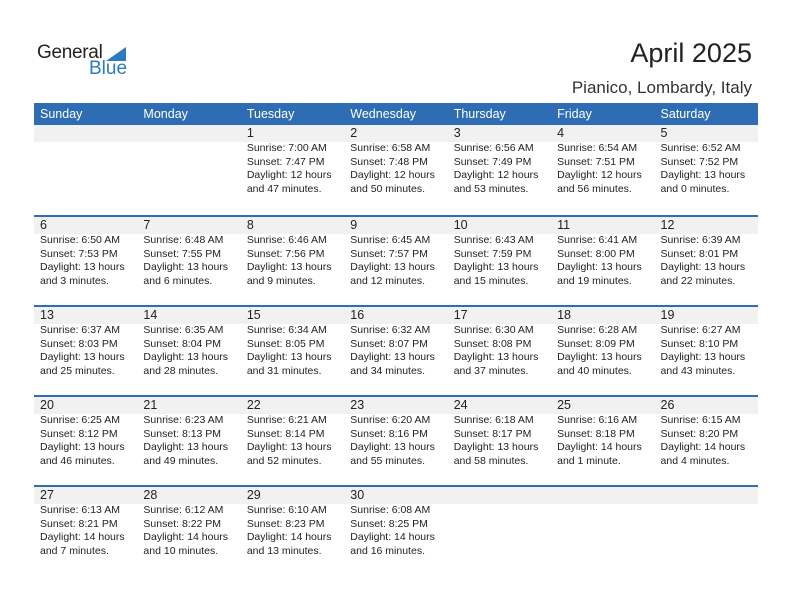 The image size is (792, 612). Describe the element at coordinates (698, 280) in the screenshot. I see `daylight-minutes: and 22 minutes.` at that location.